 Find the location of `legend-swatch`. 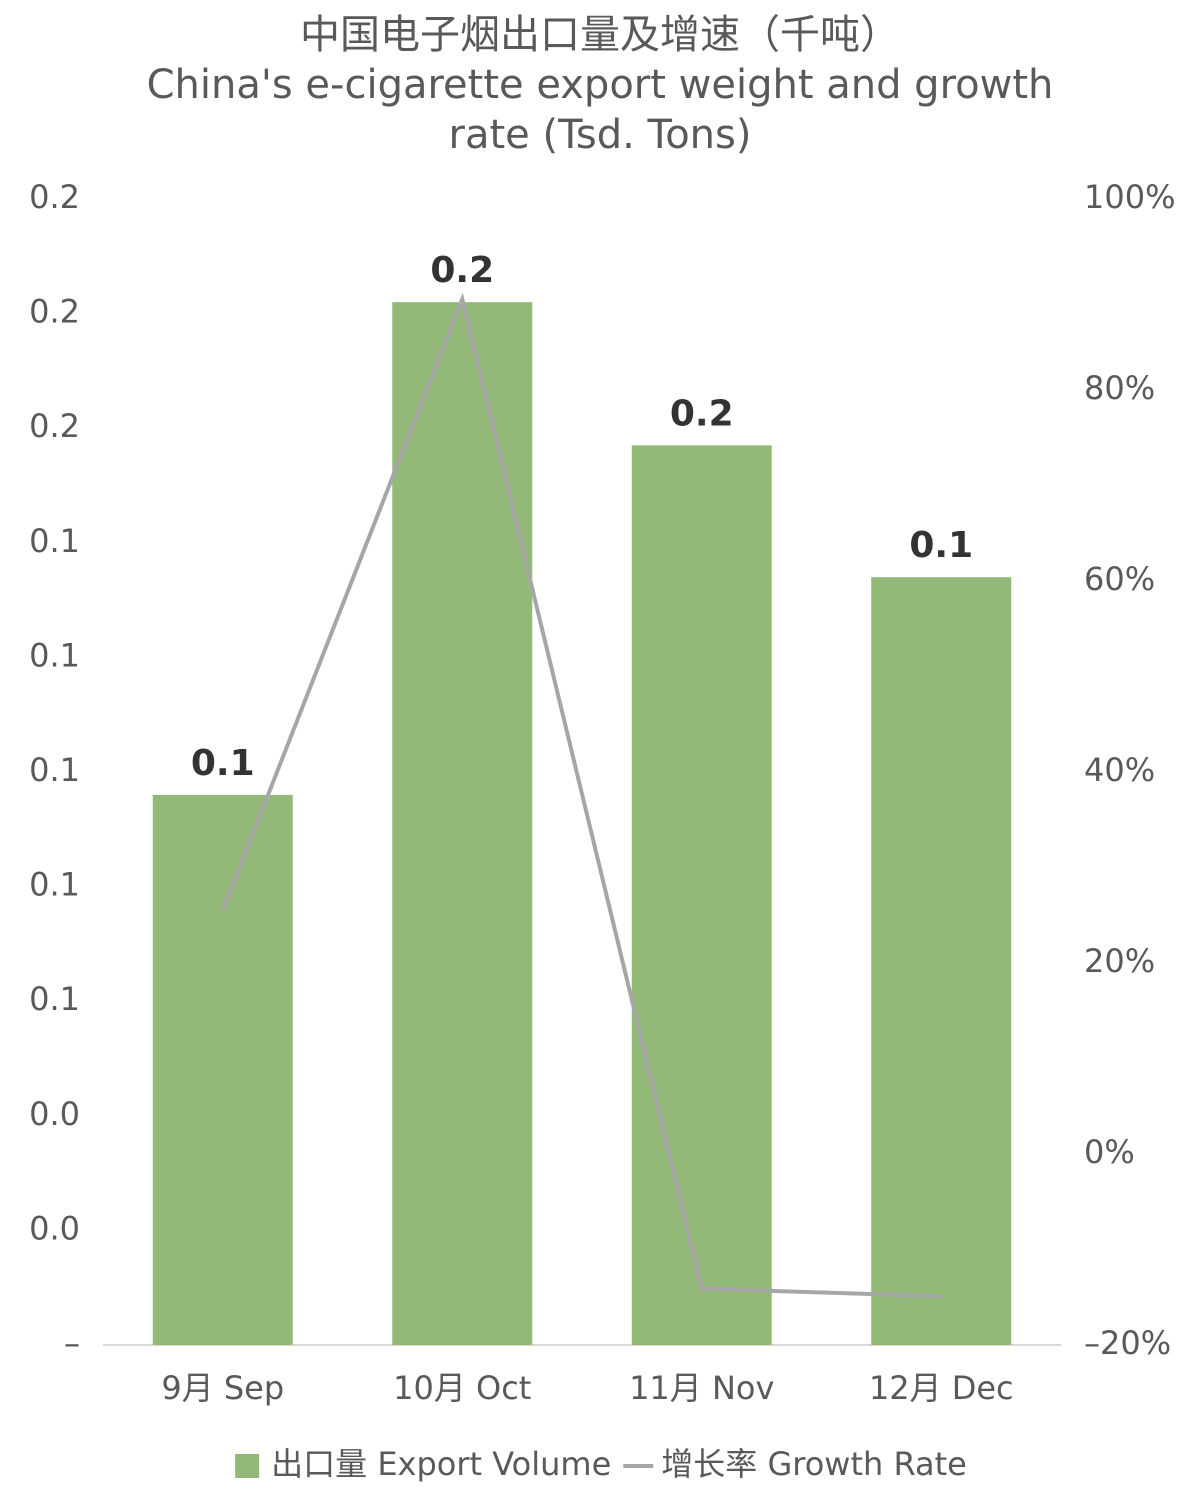

legend-swatch is located at coordinates (247, 1466).